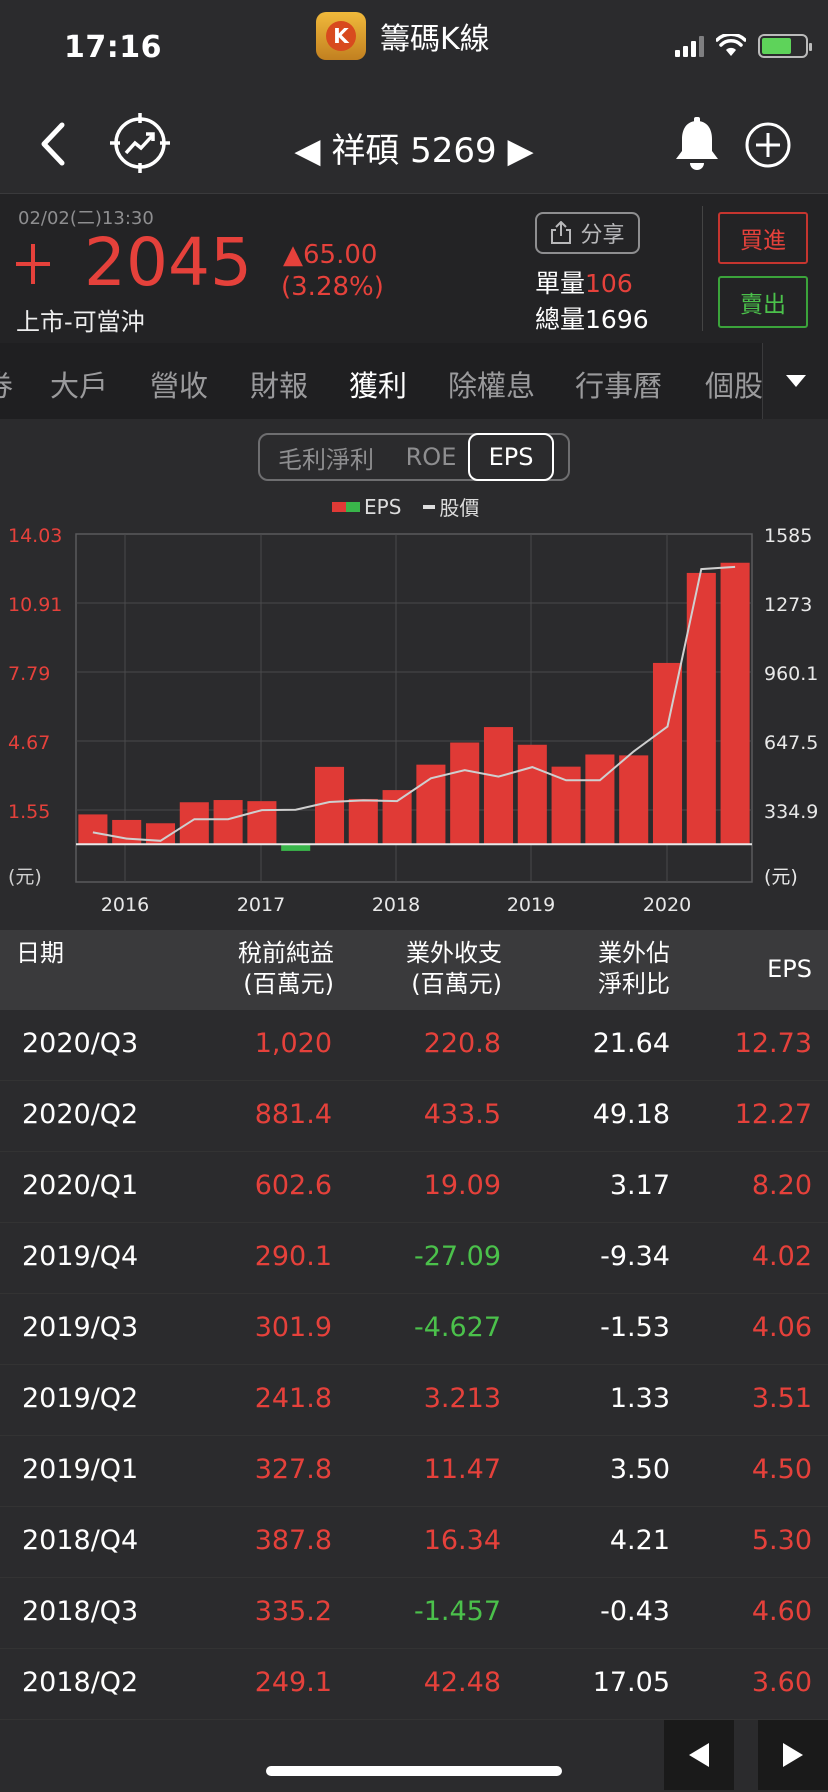  Describe the element at coordinates (584, 282) in the screenshot. I see `unit-volume: 單量106` at that location.